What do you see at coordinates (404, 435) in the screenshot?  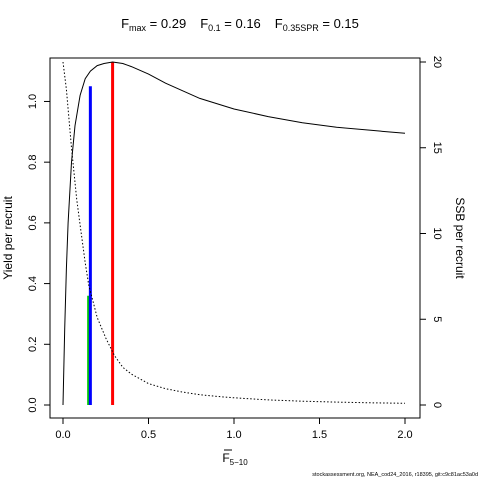 I see `x-tick-label: 2.0` at bounding box center [404, 435].